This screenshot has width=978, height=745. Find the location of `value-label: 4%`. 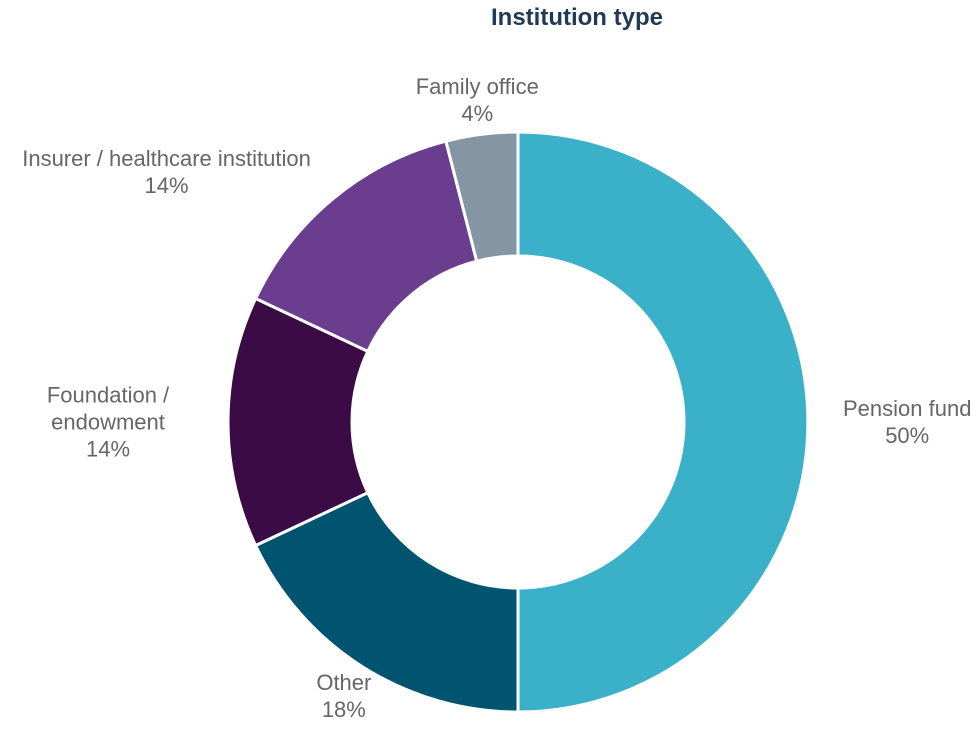

value-label: 4% is located at coordinates (477, 113).